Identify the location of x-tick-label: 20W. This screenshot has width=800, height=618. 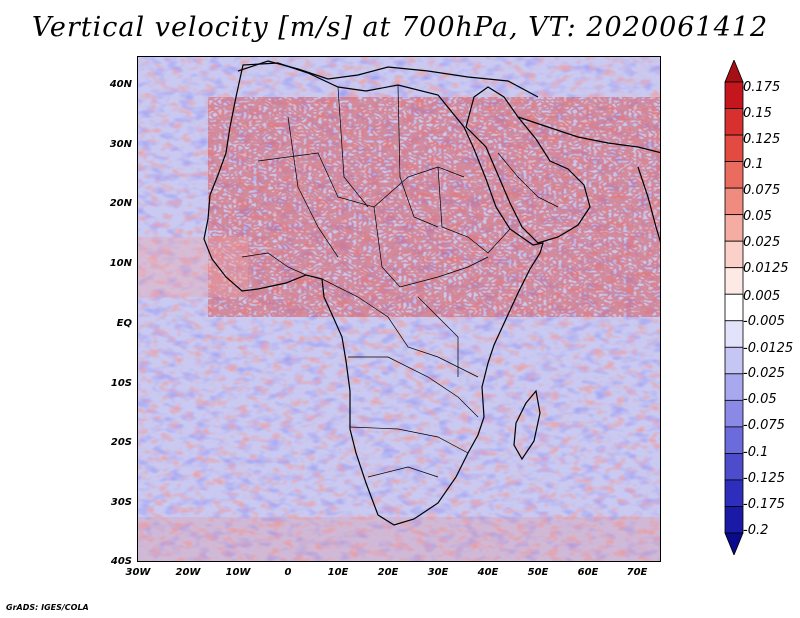
(188, 572).